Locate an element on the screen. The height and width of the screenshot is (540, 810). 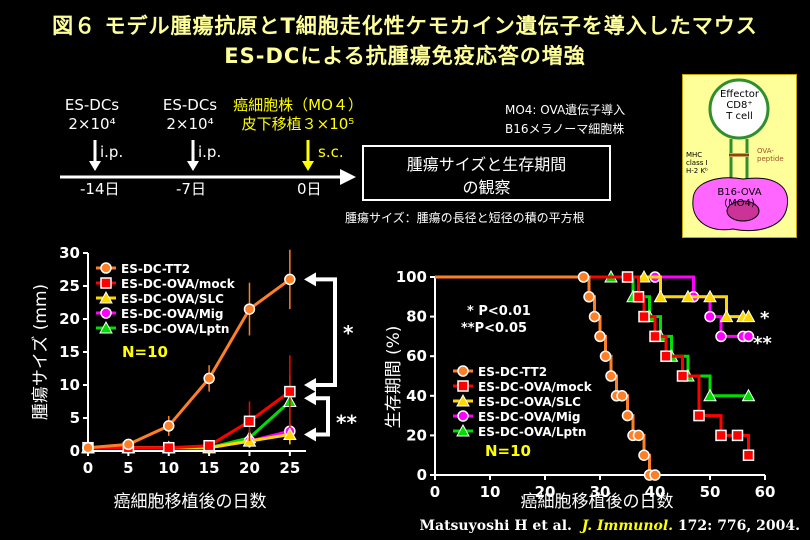
x-tick-label: 50 is located at coordinates (710, 492).